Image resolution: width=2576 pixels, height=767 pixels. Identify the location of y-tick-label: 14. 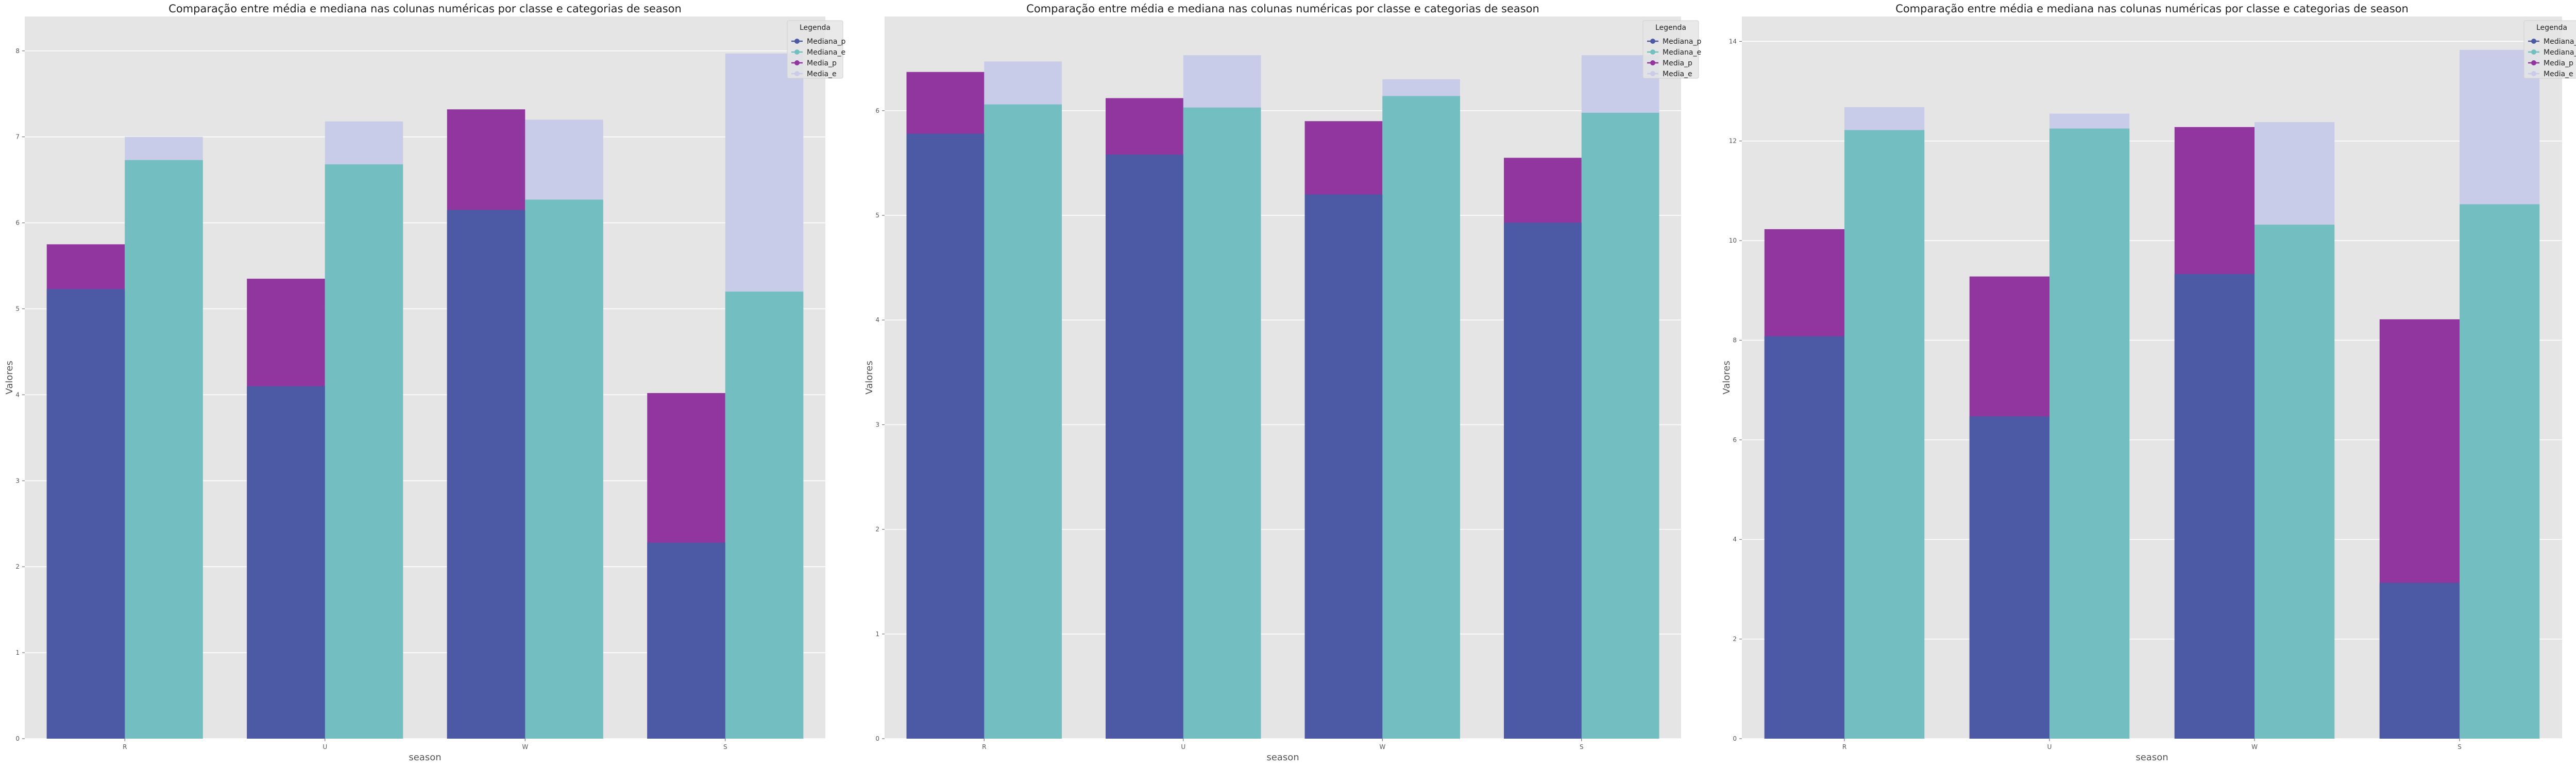
(1733, 41).